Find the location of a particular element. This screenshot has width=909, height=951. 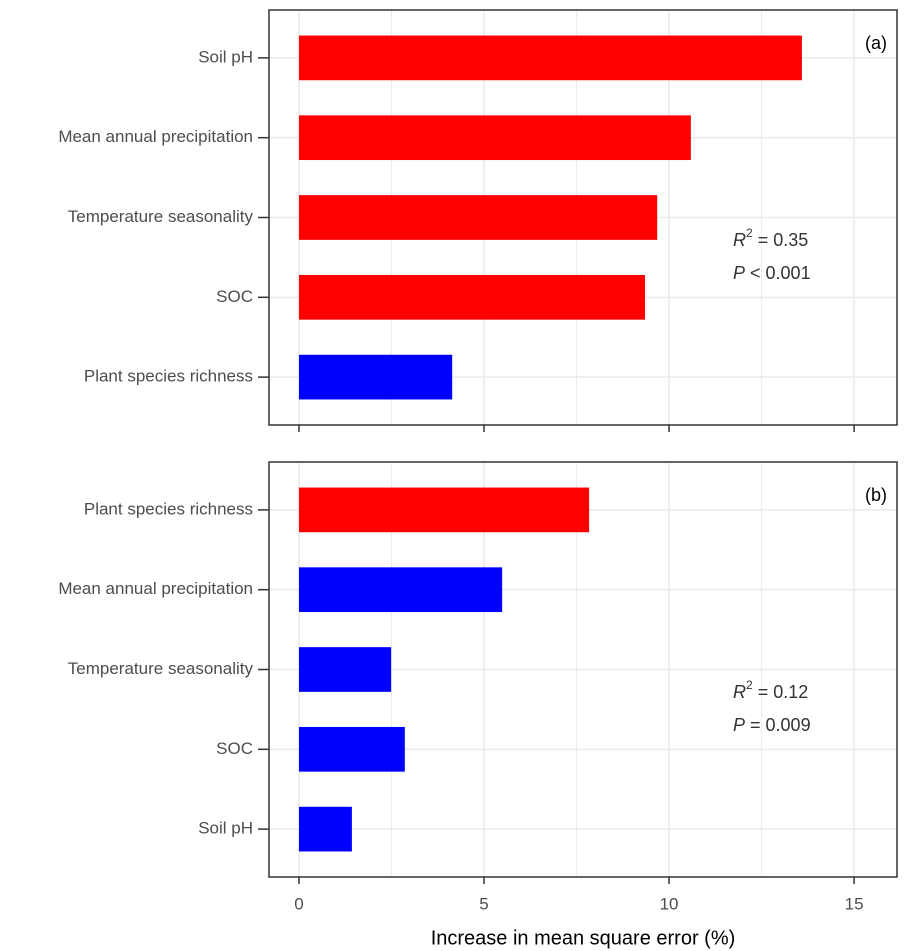

x-tick-label: 10 is located at coordinates (669, 903).